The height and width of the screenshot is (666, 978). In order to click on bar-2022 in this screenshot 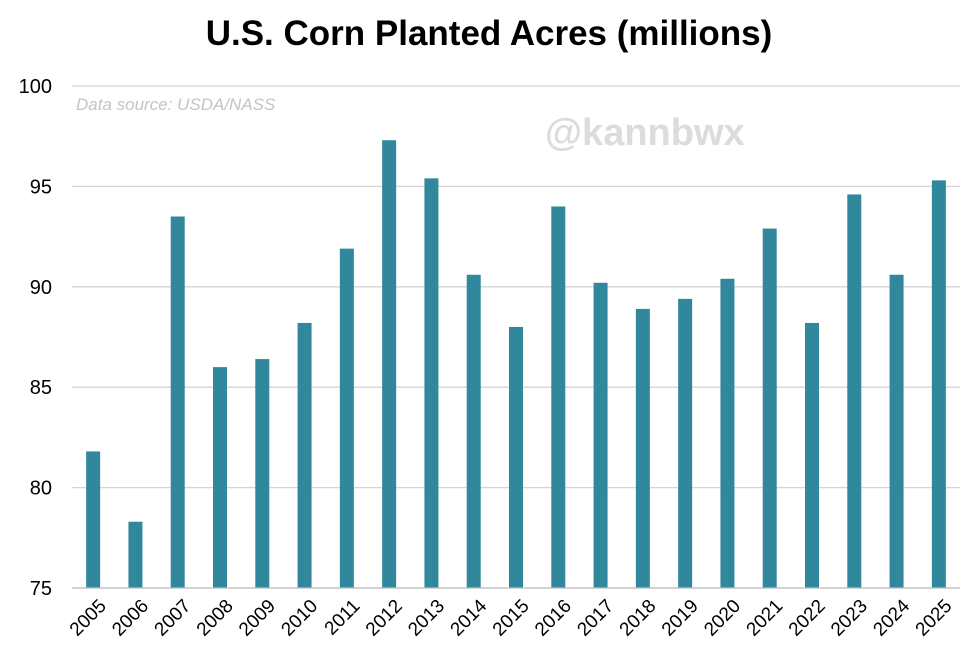, I will do `click(812, 455)`.